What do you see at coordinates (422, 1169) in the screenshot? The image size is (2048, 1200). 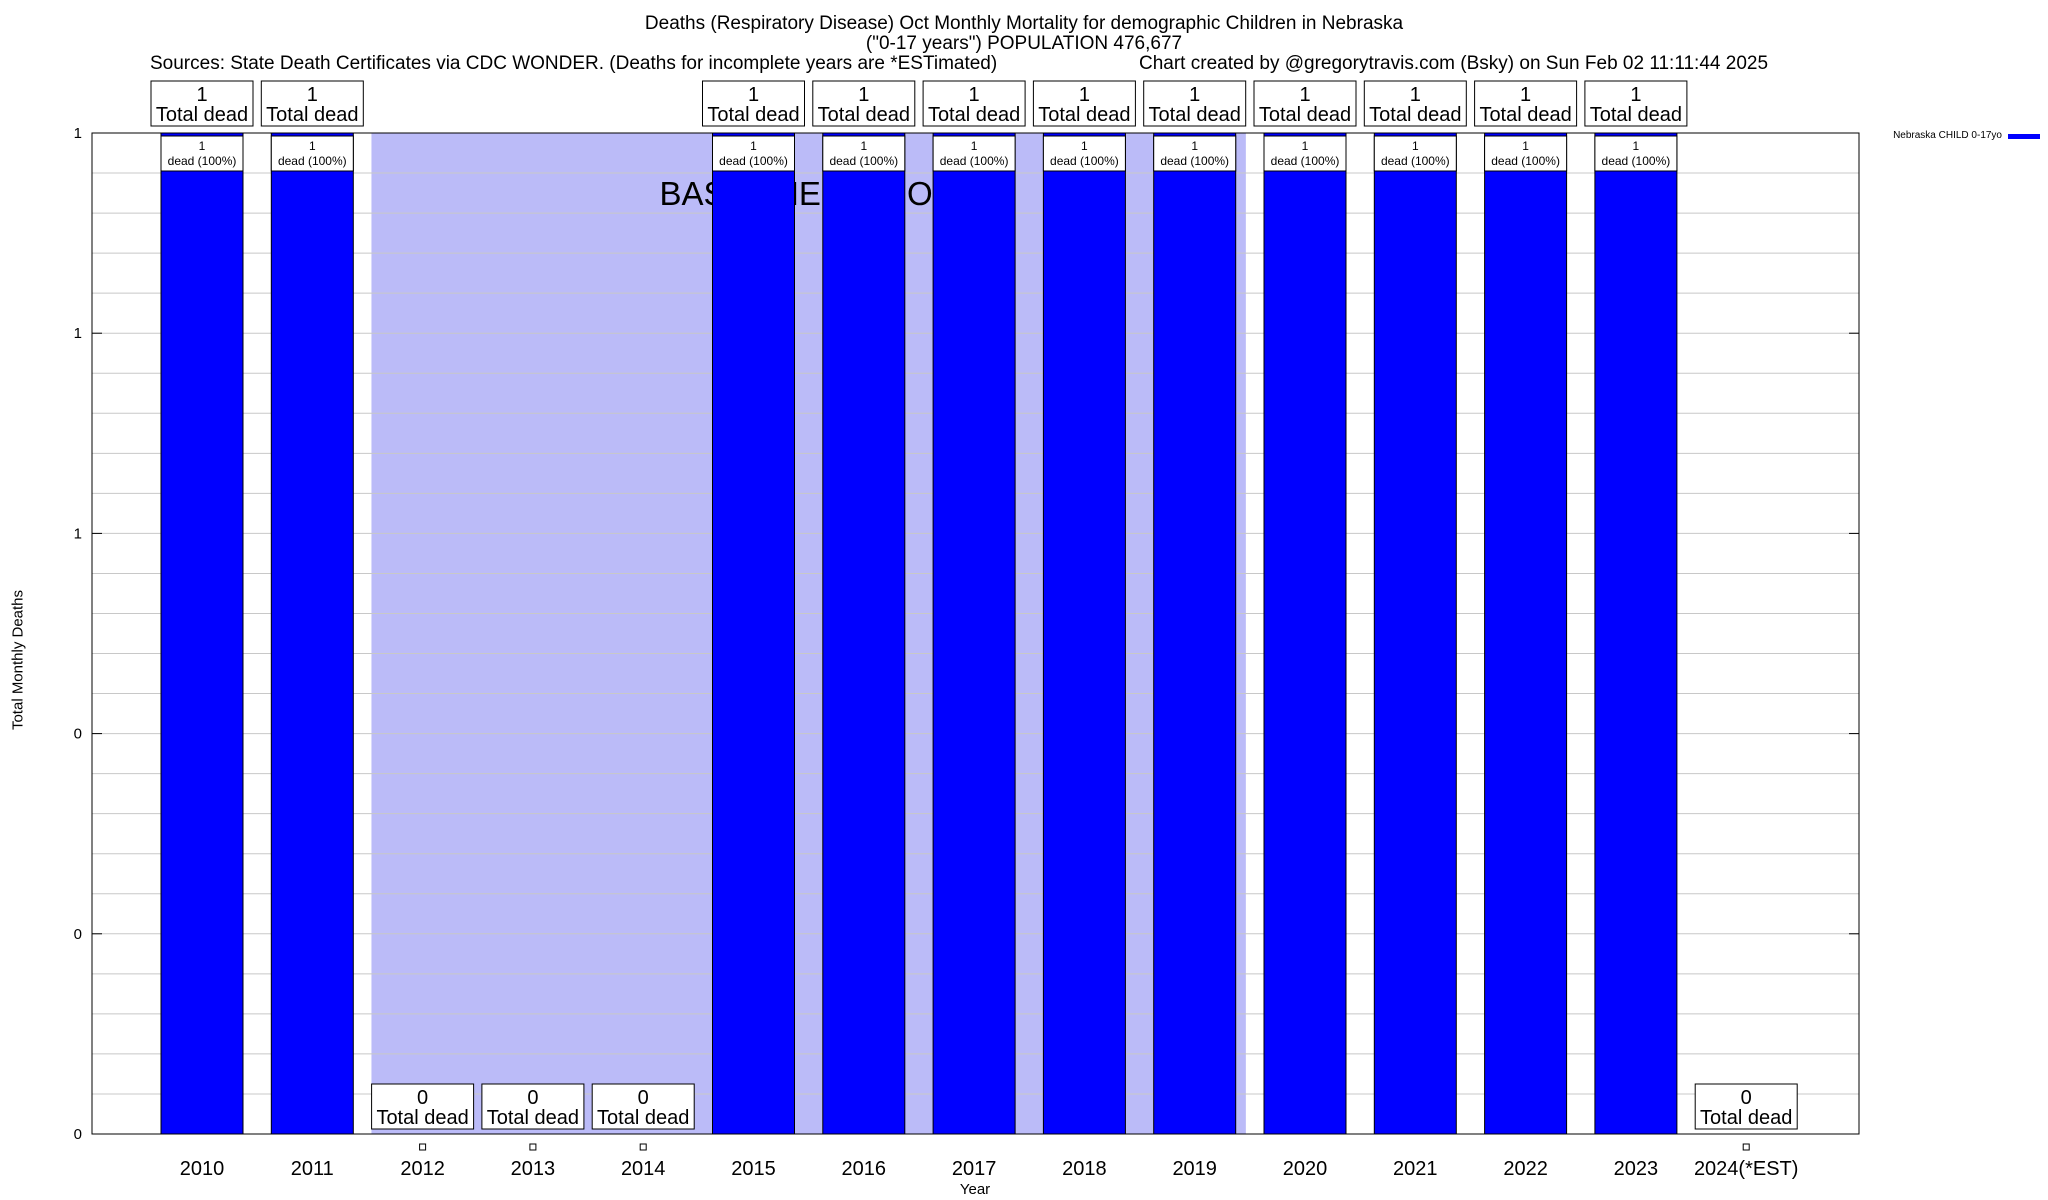 I see `x-tick-label: 2012` at bounding box center [422, 1169].